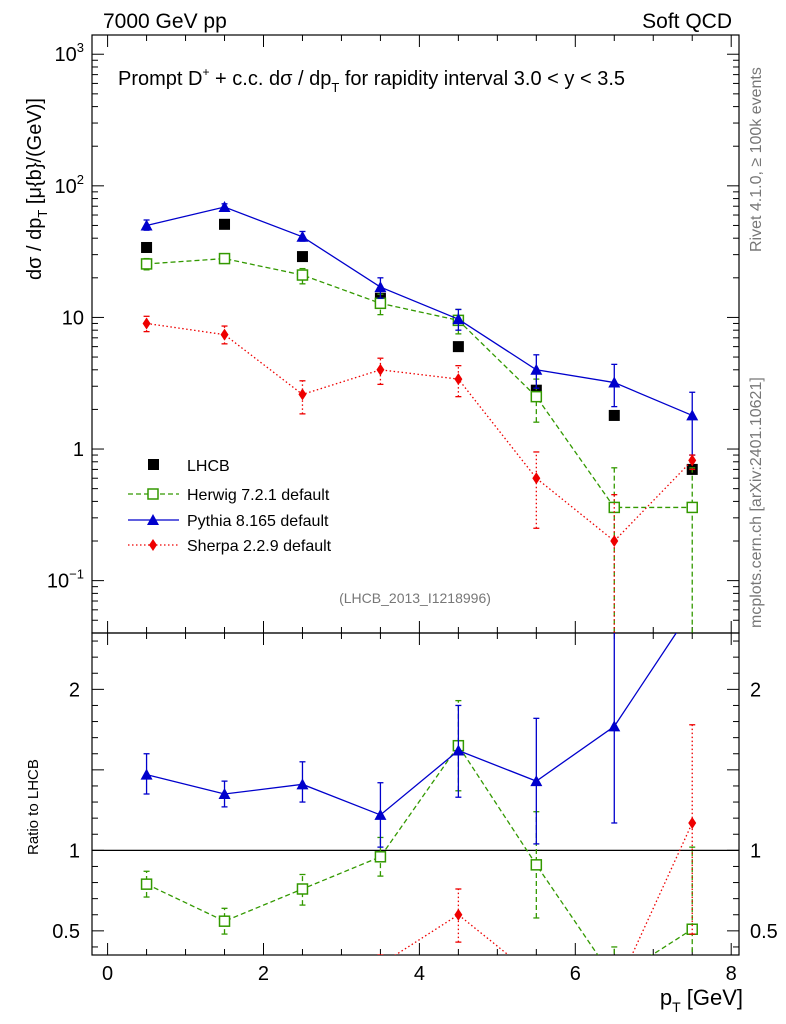 The width and height of the screenshot is (786, 1024). What do you see at coordinates (165, 21) in the screenshot?
I see `header-left: 7000 GeV pp` at bounding box center [165, 21].